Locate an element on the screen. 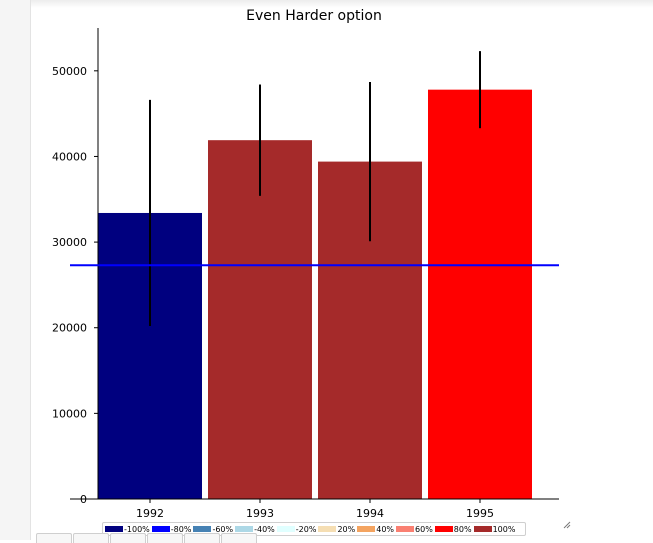  legend-item: -100% is located at coordinates (127, 529).